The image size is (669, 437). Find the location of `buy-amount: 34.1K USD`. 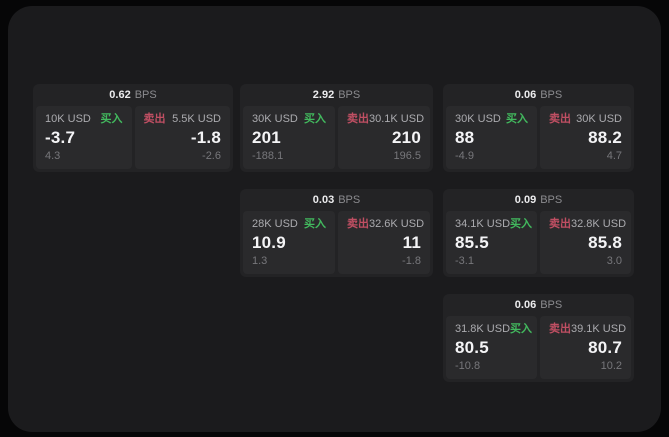

buy-amount: 34.1K USD is located at coordinates (483, 224).